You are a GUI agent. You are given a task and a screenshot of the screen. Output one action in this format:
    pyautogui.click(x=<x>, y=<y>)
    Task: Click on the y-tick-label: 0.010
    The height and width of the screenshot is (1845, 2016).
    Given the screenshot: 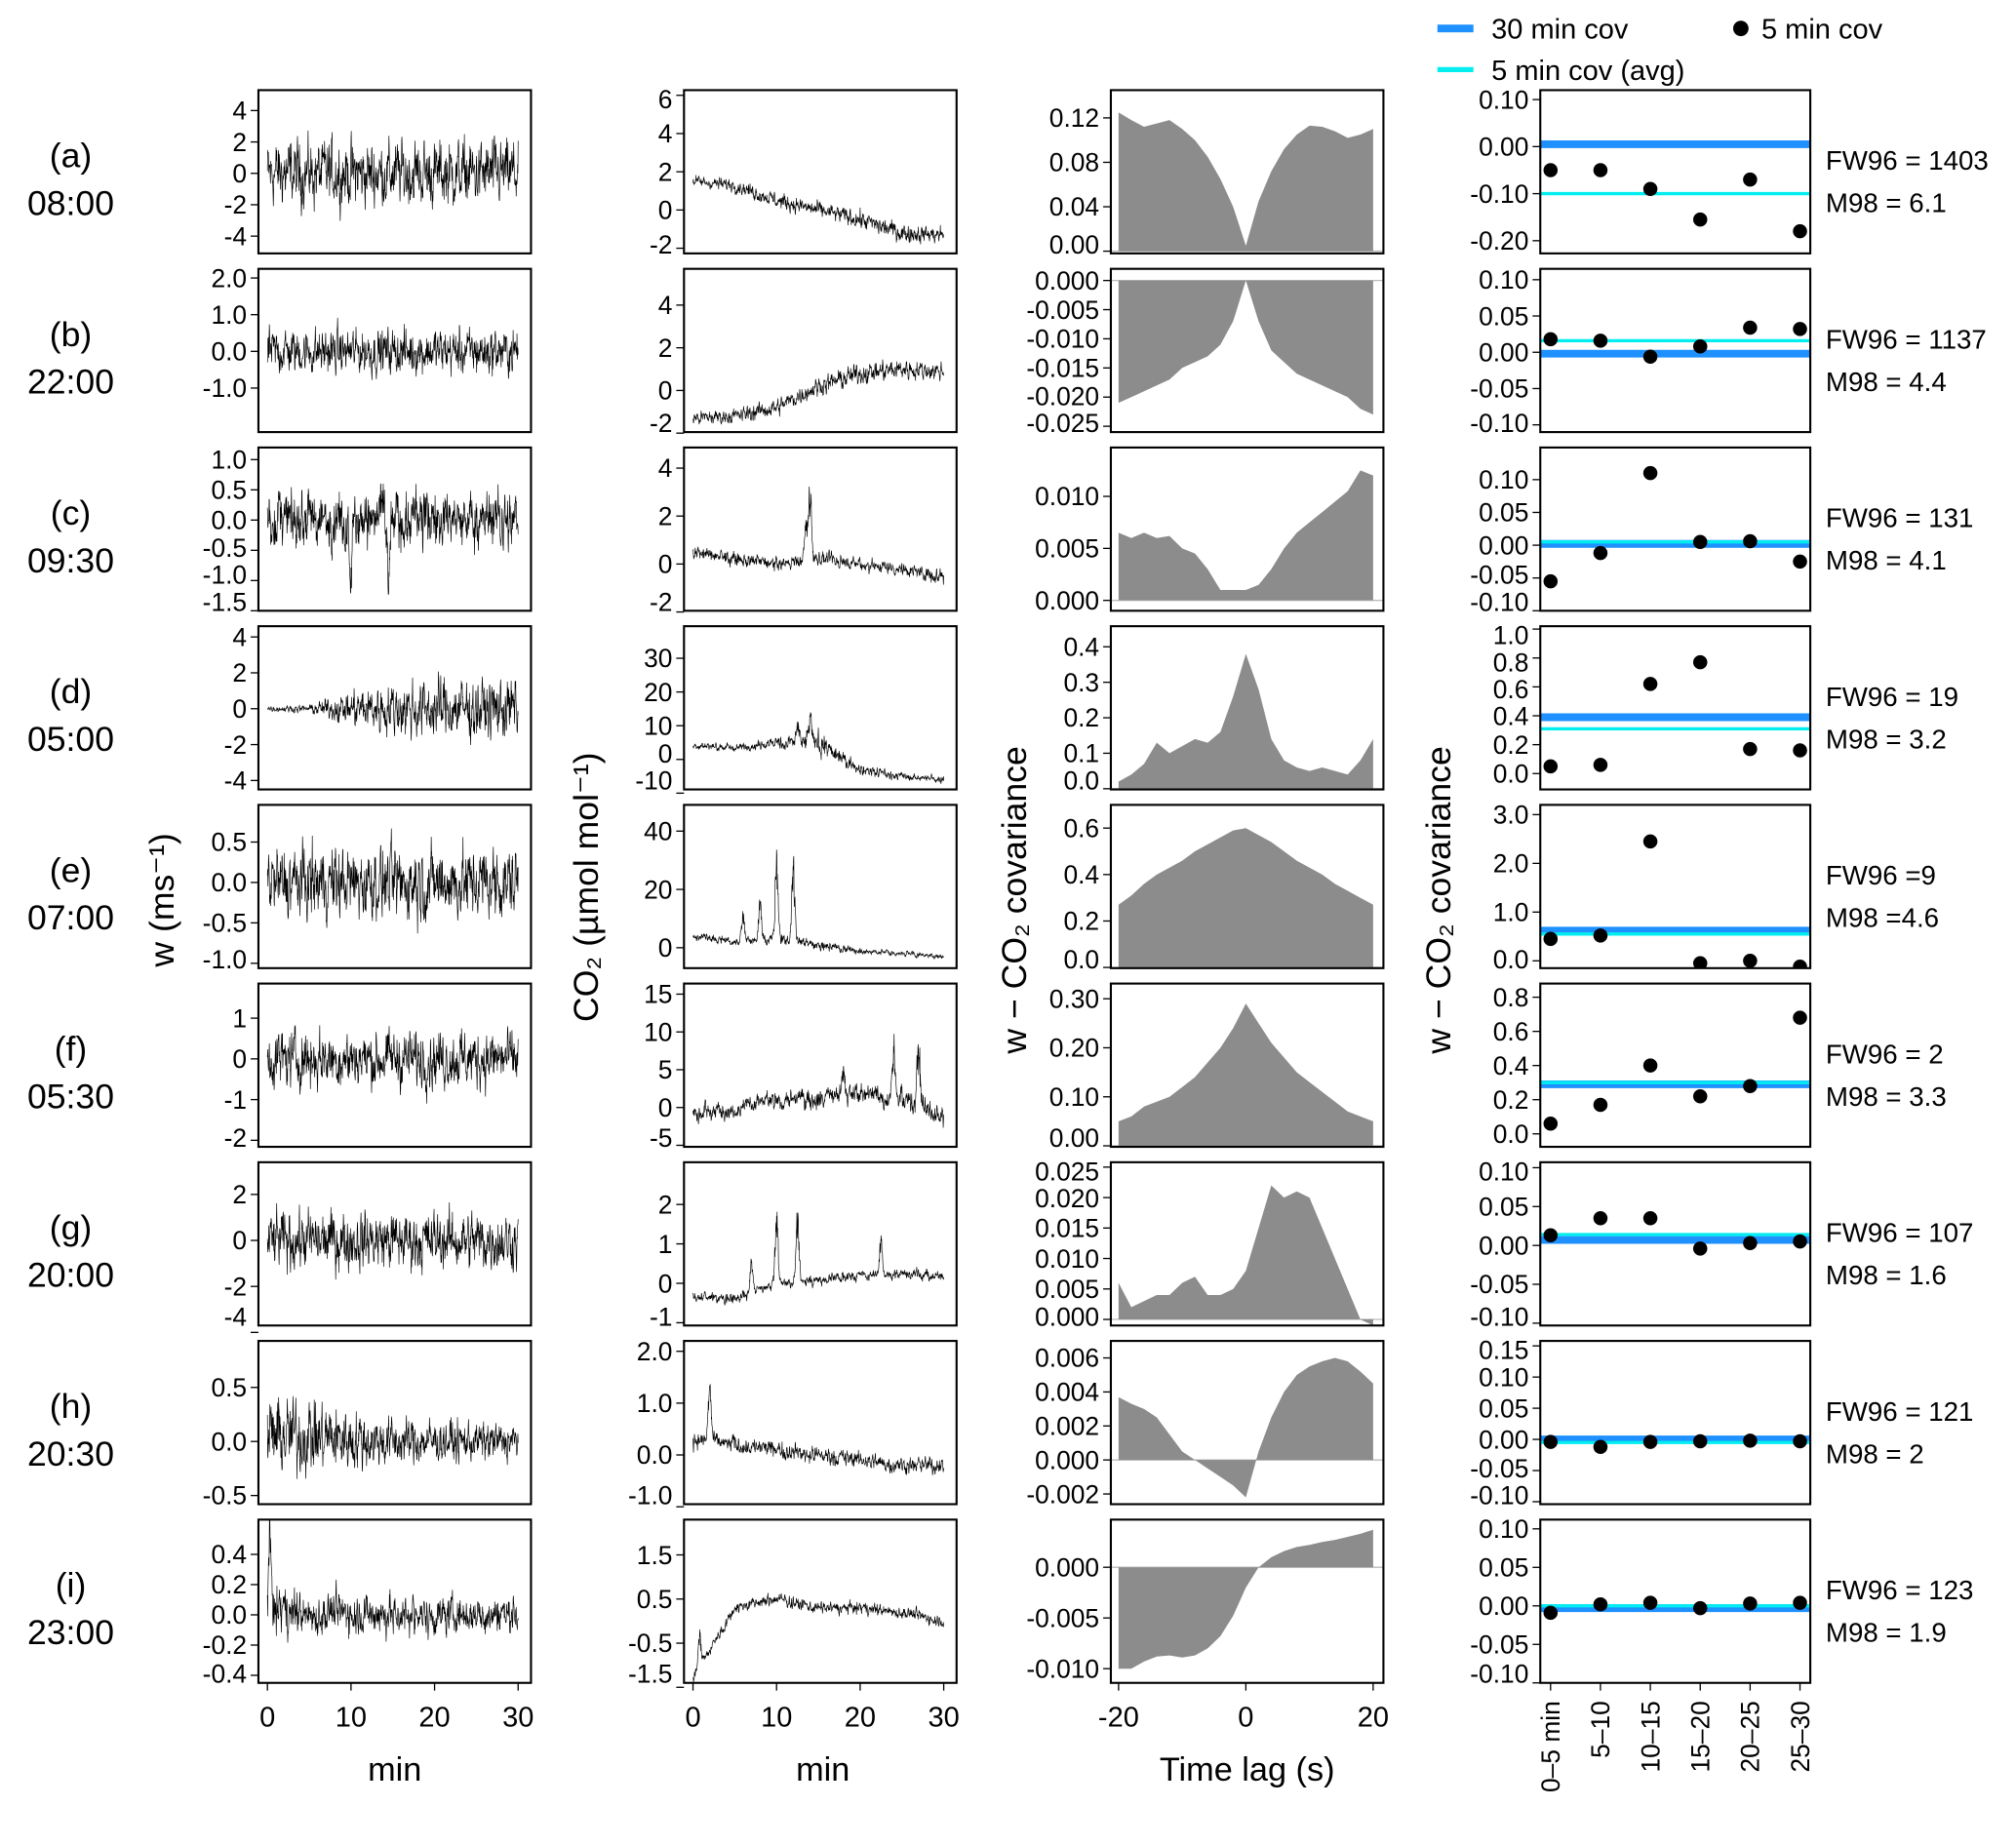 What is the action you would take?
    pyautogui.click(x=1067, y=497)
    